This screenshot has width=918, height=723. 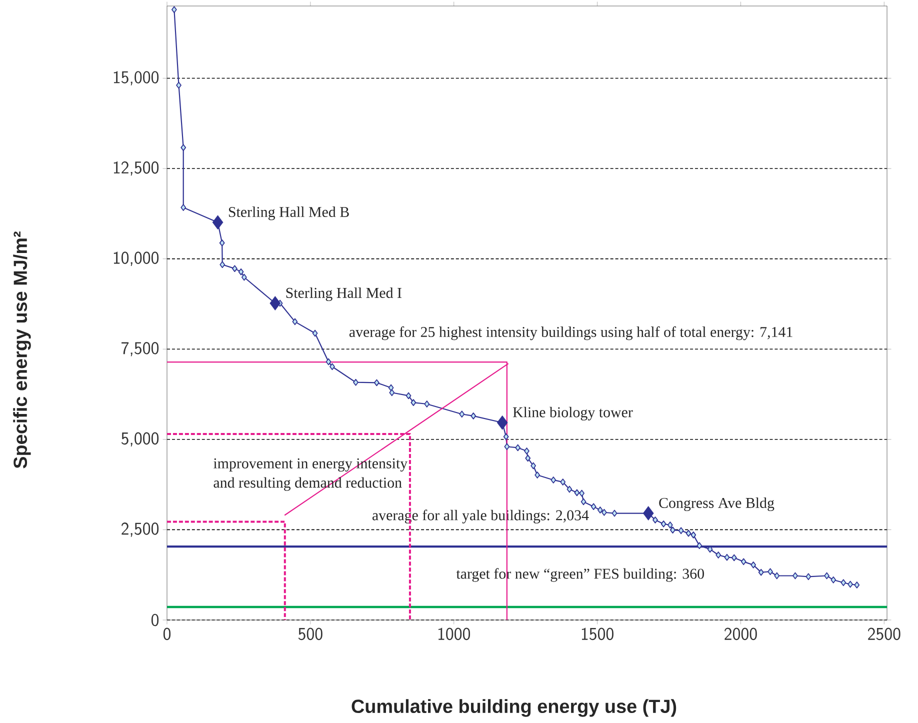 What do you see at coordinates (136, 78) in the screenshot?
I see `y-tick-label: 15,000` at bounding box center [136, 78].